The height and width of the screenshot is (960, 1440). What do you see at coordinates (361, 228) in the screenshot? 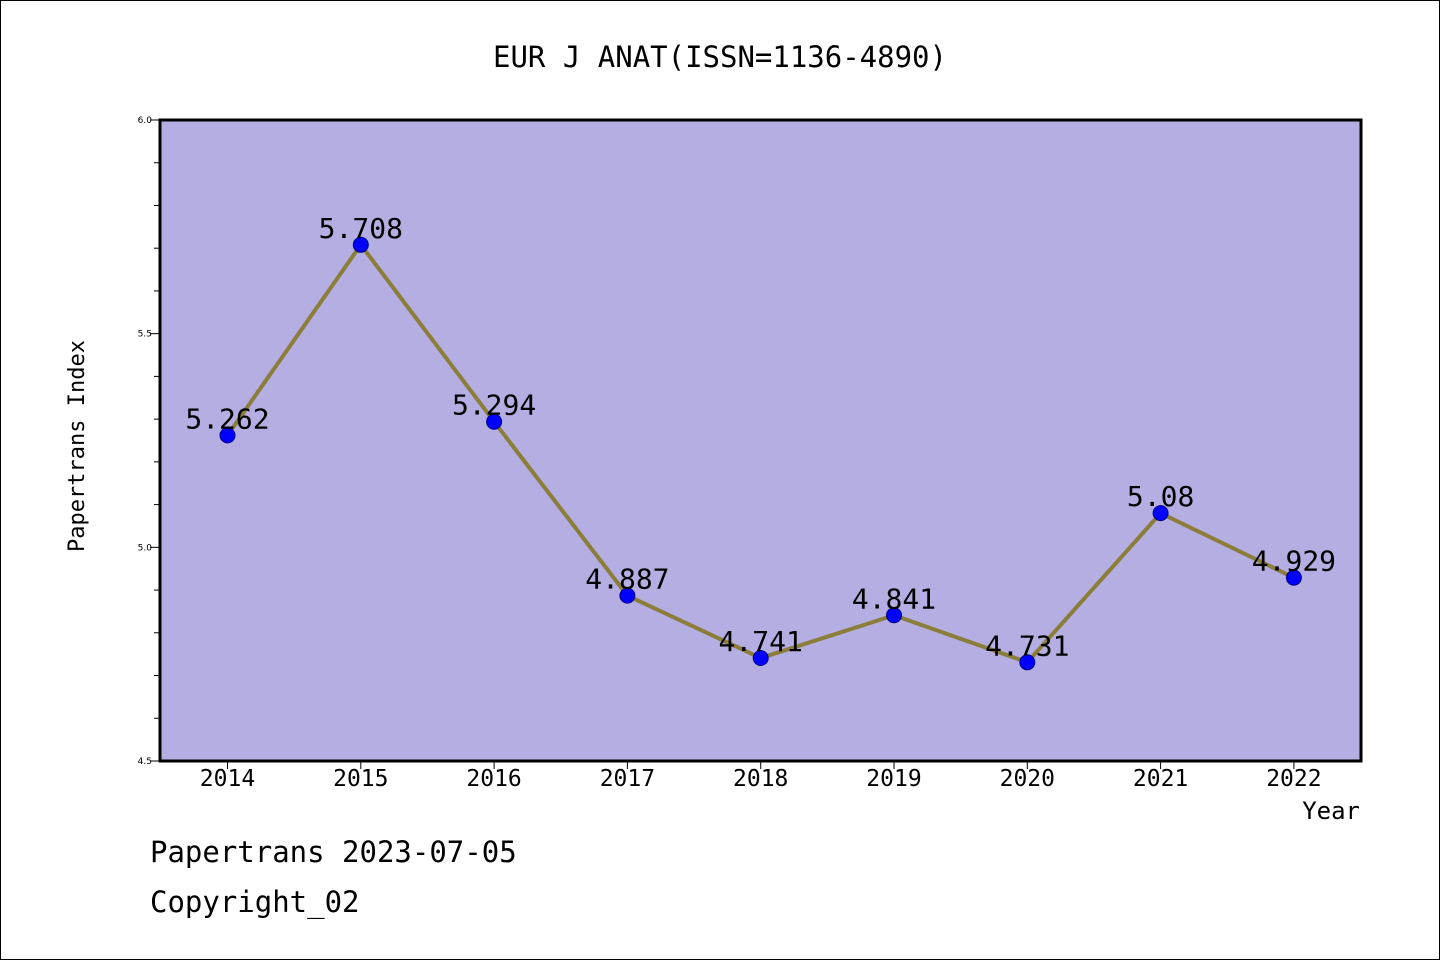
I see `data-label: 5.708` at bounding box center [361, 228].